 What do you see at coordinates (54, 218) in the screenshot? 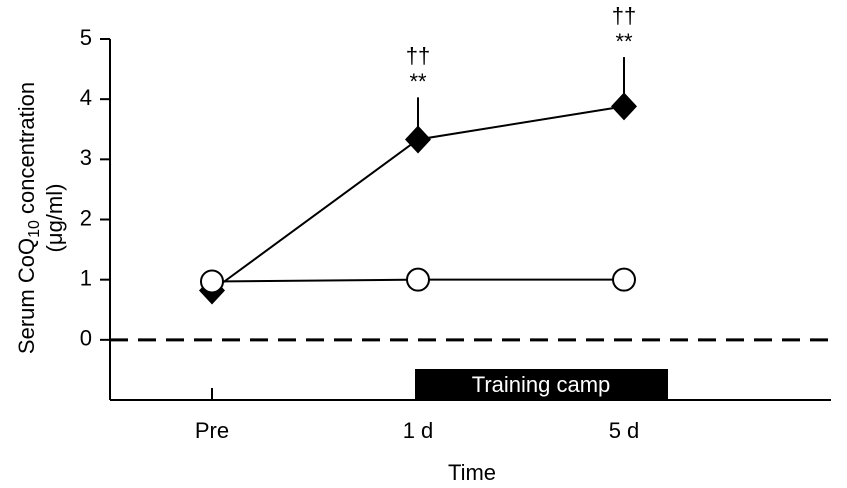
I see `y-axis-unit: (μg/ml)` at bounding box center [54, 218].